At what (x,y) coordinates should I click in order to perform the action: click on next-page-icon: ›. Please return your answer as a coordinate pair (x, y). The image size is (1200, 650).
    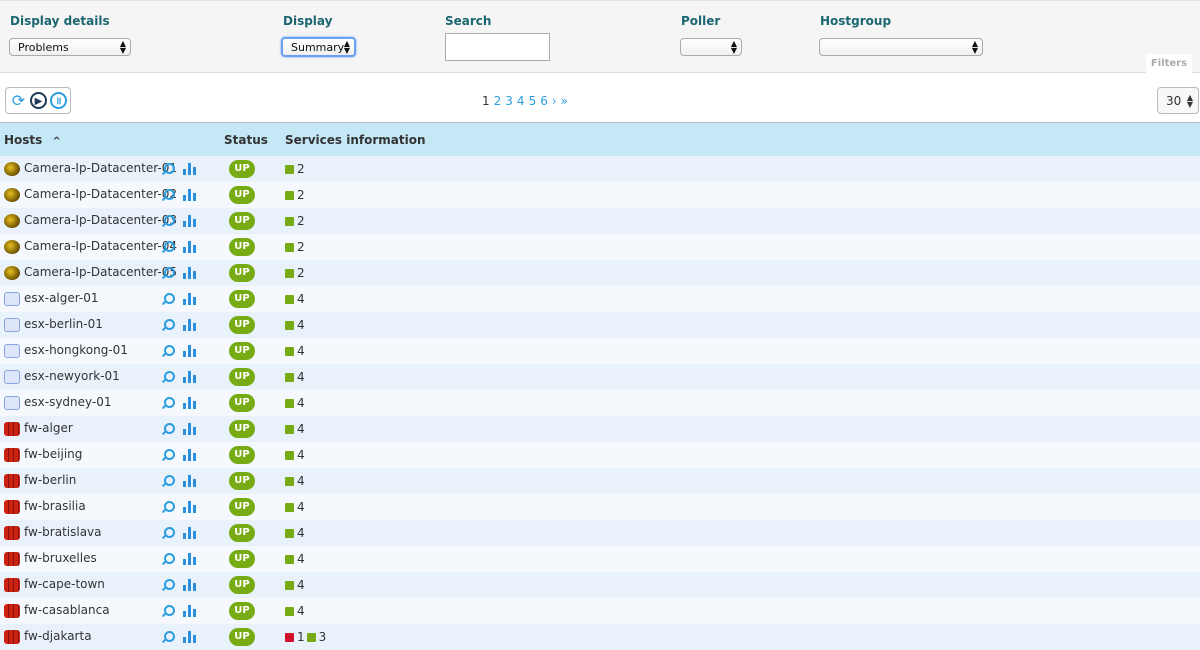
    Looking at the image, I should click on (554, 101).